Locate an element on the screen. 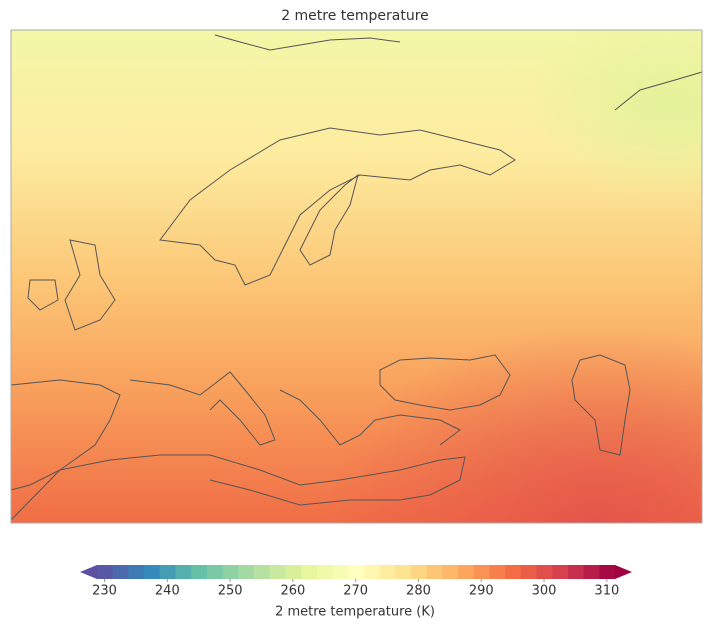 This screenshot has width=711, height=633. colorbar-extend-high is located at coordinates (623, 572).